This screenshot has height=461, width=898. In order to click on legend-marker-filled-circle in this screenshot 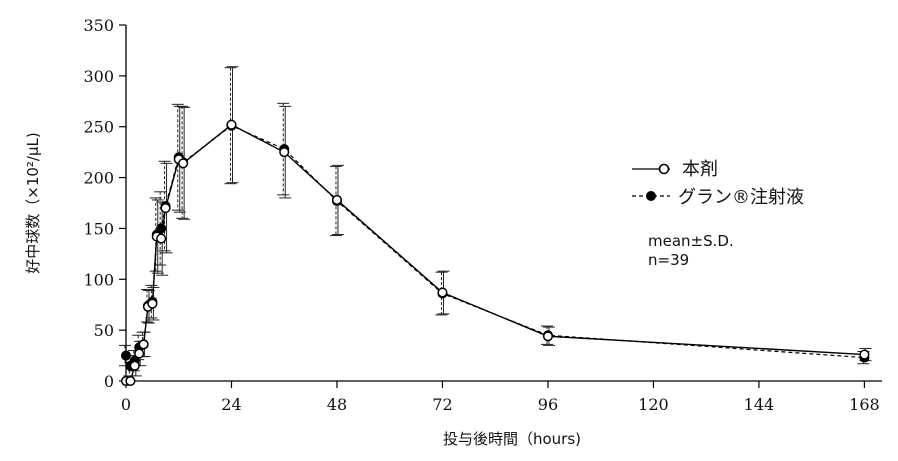, I will do `click(651, 196)`.